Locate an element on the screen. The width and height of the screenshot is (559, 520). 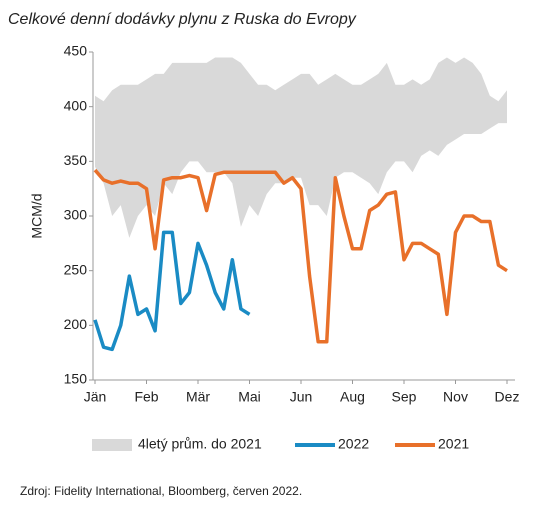
x-tick-label: Mai is located at coordinates (249, 397).